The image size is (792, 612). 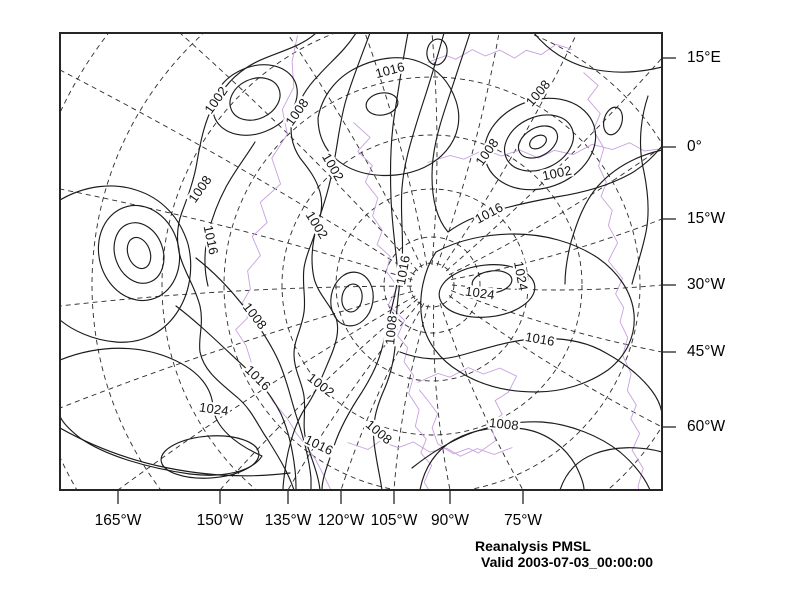 I want to click on right-axis-tick-label: 15°W, so click(x=706, y=218).